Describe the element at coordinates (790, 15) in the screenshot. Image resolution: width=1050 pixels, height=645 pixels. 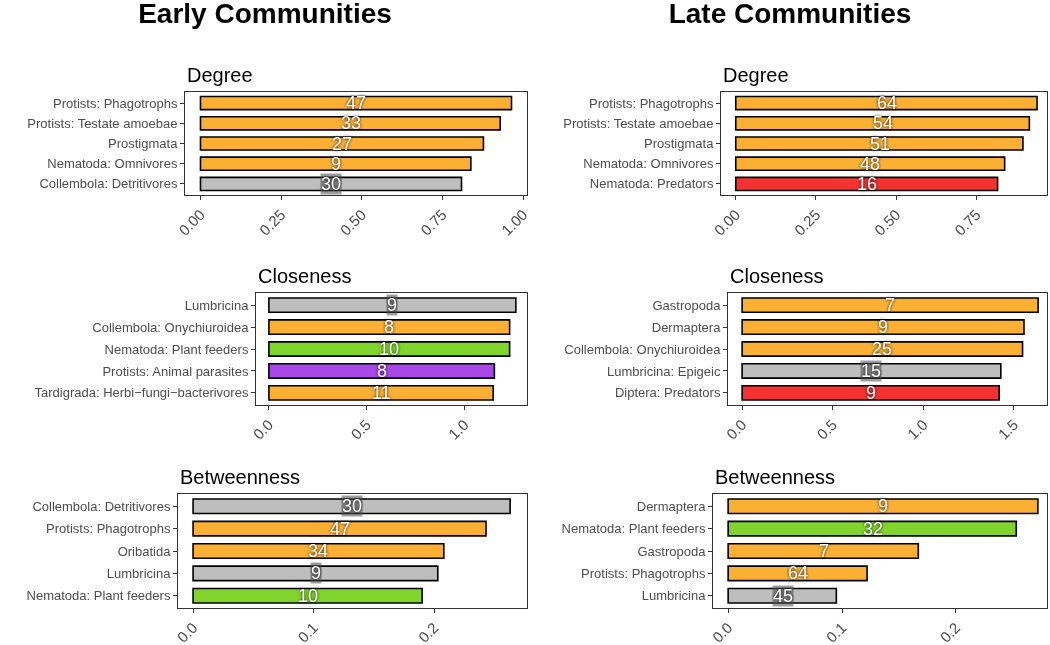
I see `chart-title: Late Communities` at that location.